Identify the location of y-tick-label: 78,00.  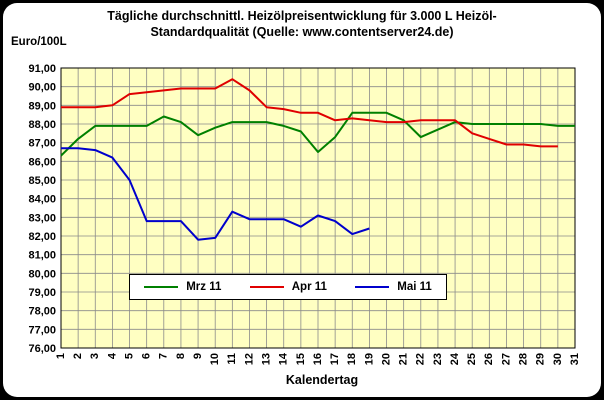
(42, 312).